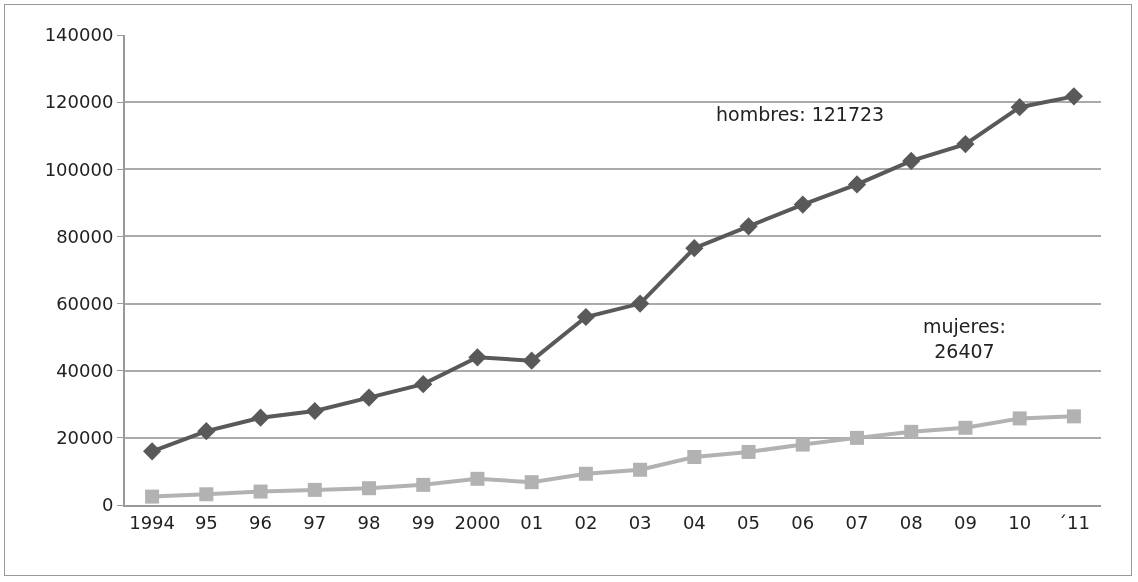 This screenshot has height=582, width=1138. I want to click on x-tick-label: 06, so click(803, 522).